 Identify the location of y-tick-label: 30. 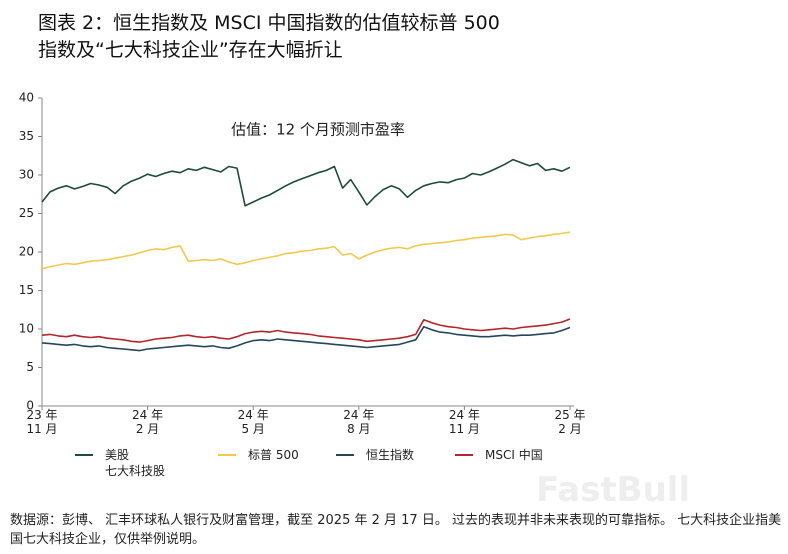
(26, 175).